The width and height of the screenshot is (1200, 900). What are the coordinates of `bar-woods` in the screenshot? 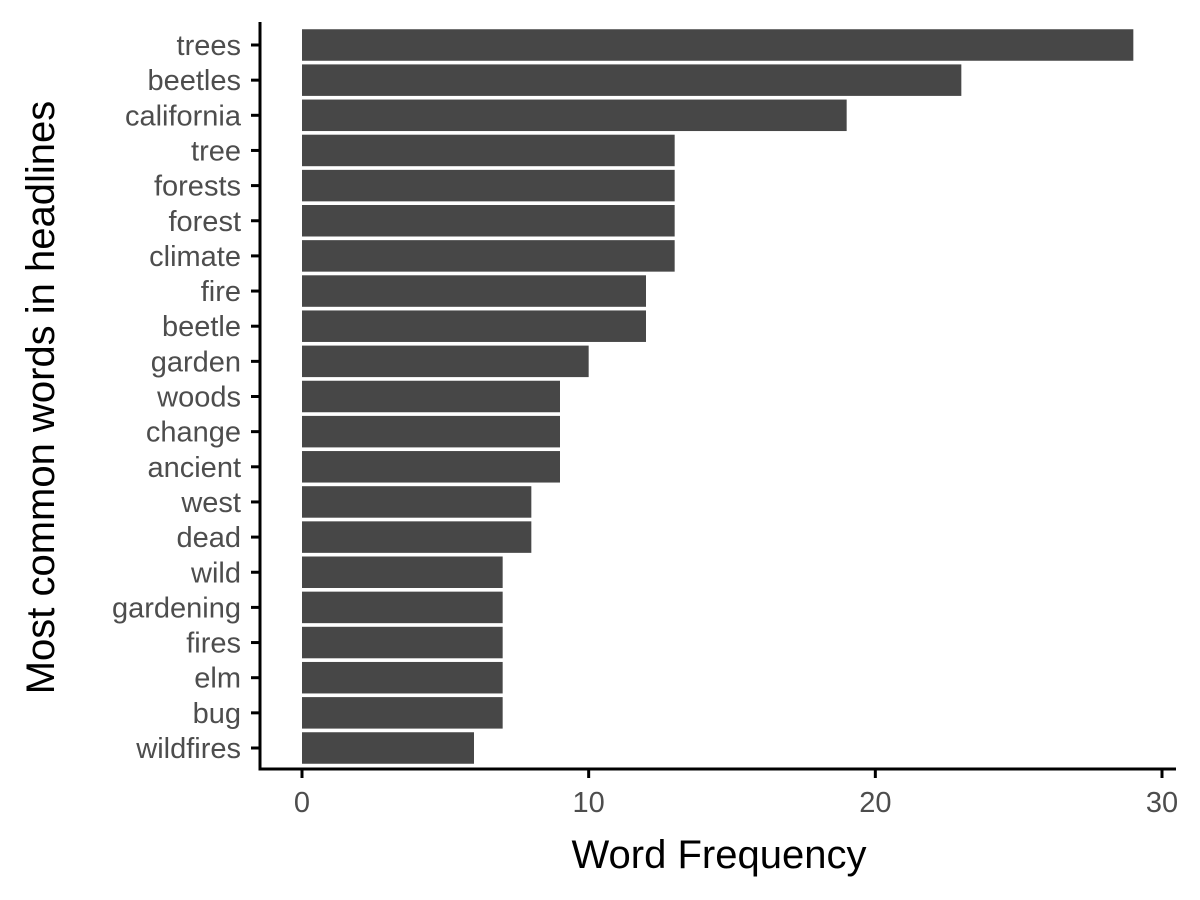 It's located at (431, 396).